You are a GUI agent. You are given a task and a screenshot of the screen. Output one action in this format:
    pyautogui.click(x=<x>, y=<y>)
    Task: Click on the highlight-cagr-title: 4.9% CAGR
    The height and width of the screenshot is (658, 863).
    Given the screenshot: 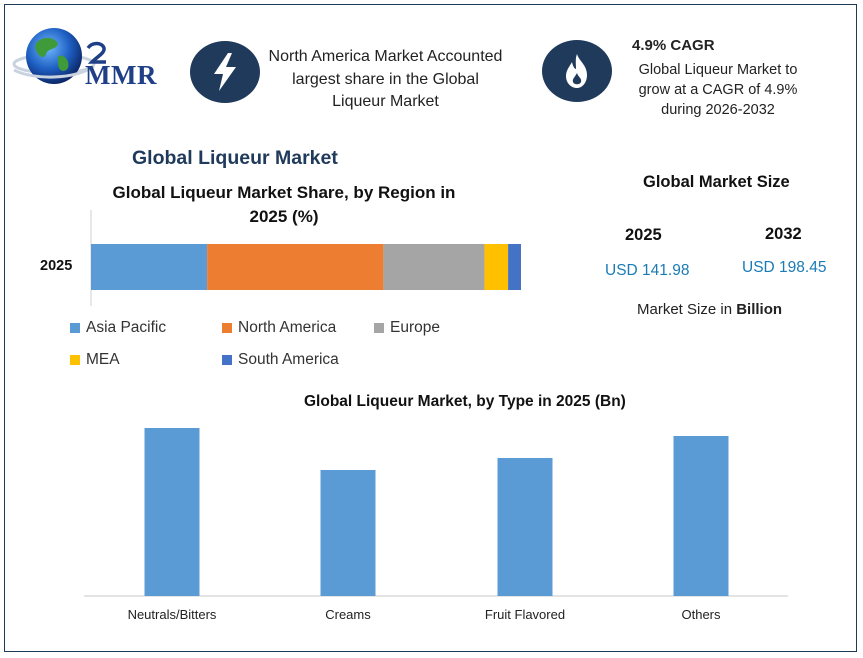 What is the action you would take?
    pyautogui.click(x=673, y=45)
    